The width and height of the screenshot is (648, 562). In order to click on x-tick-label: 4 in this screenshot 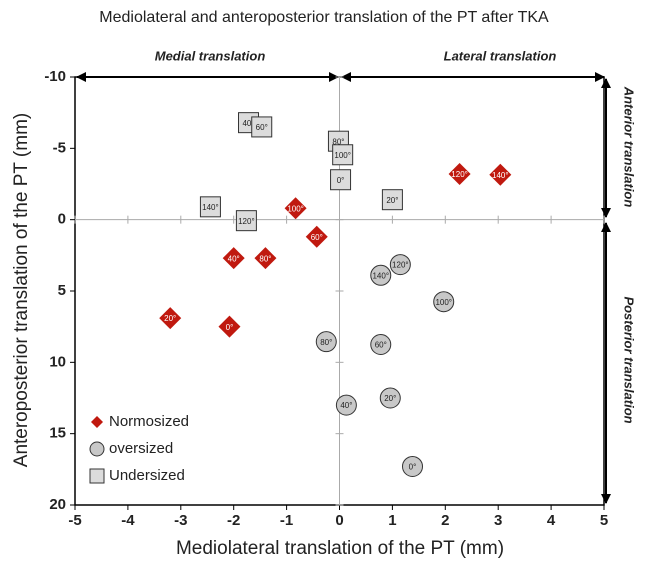, I will do `click(551, 520)`.